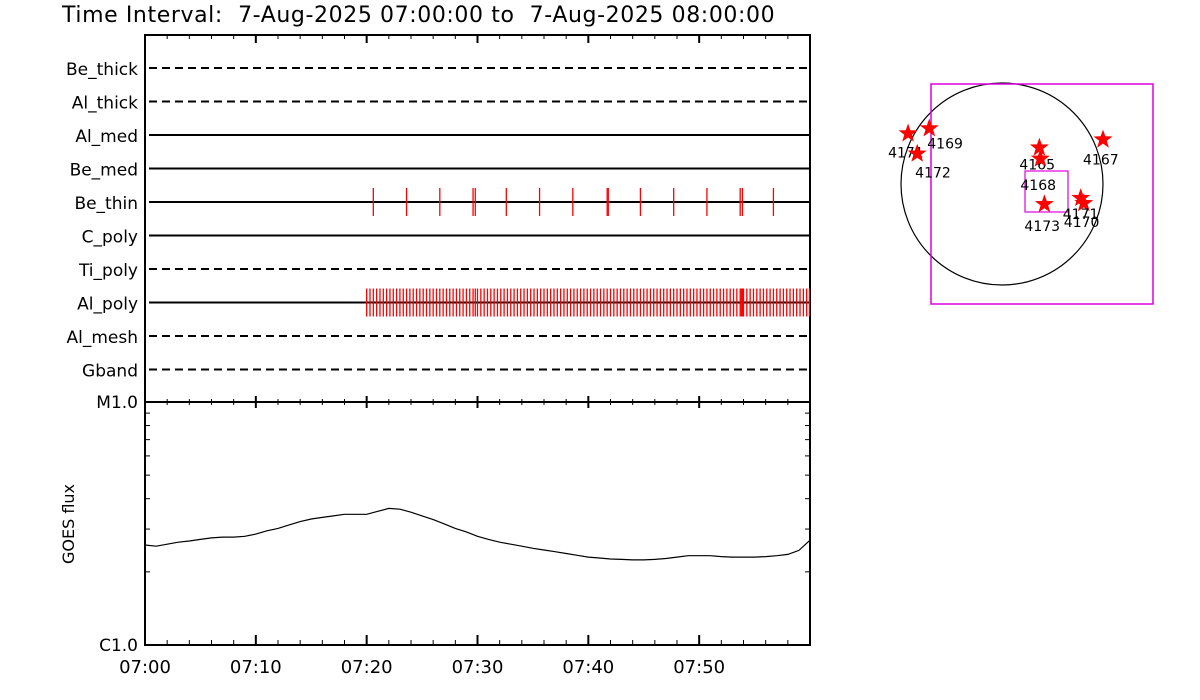 The height and width of the screenshot is (700, 1200). What do you see at coordinates (588, 667) in the screenshot?
I see `goes-x-label: 07:40` at bounding box center [588, 667].